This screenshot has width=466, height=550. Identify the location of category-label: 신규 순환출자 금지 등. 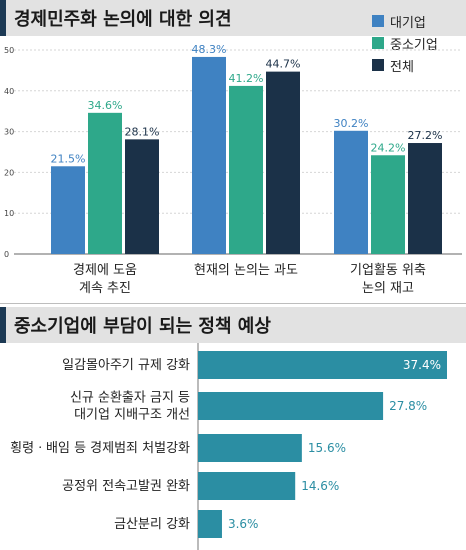
(130, 398).